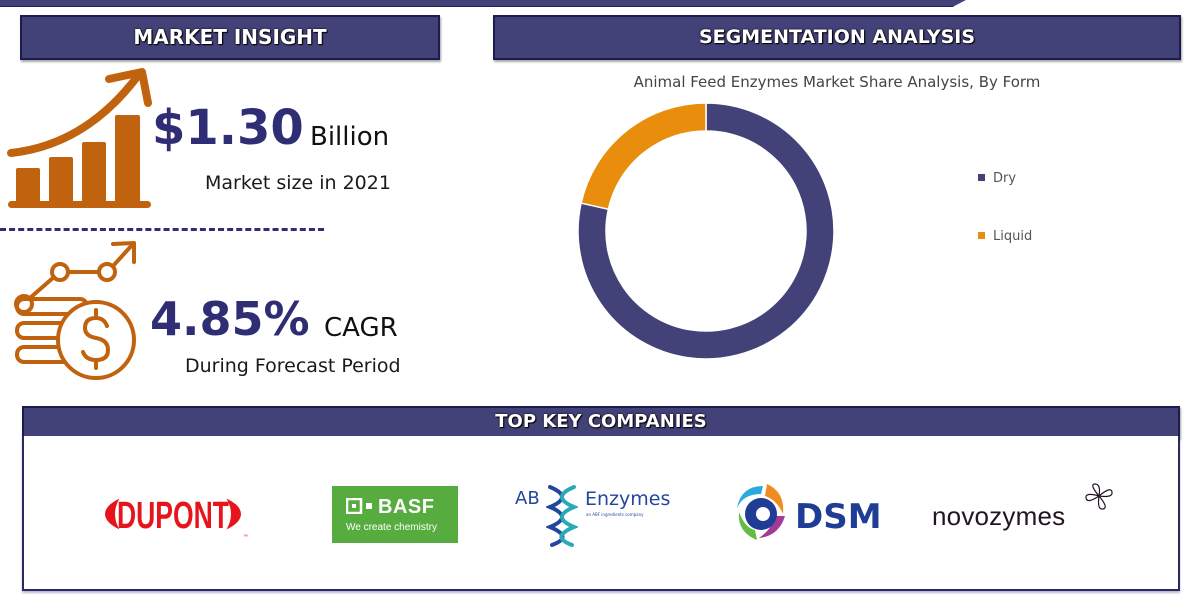  I want to click on legend-item-liquid: Liquid, so click(1005, 236).